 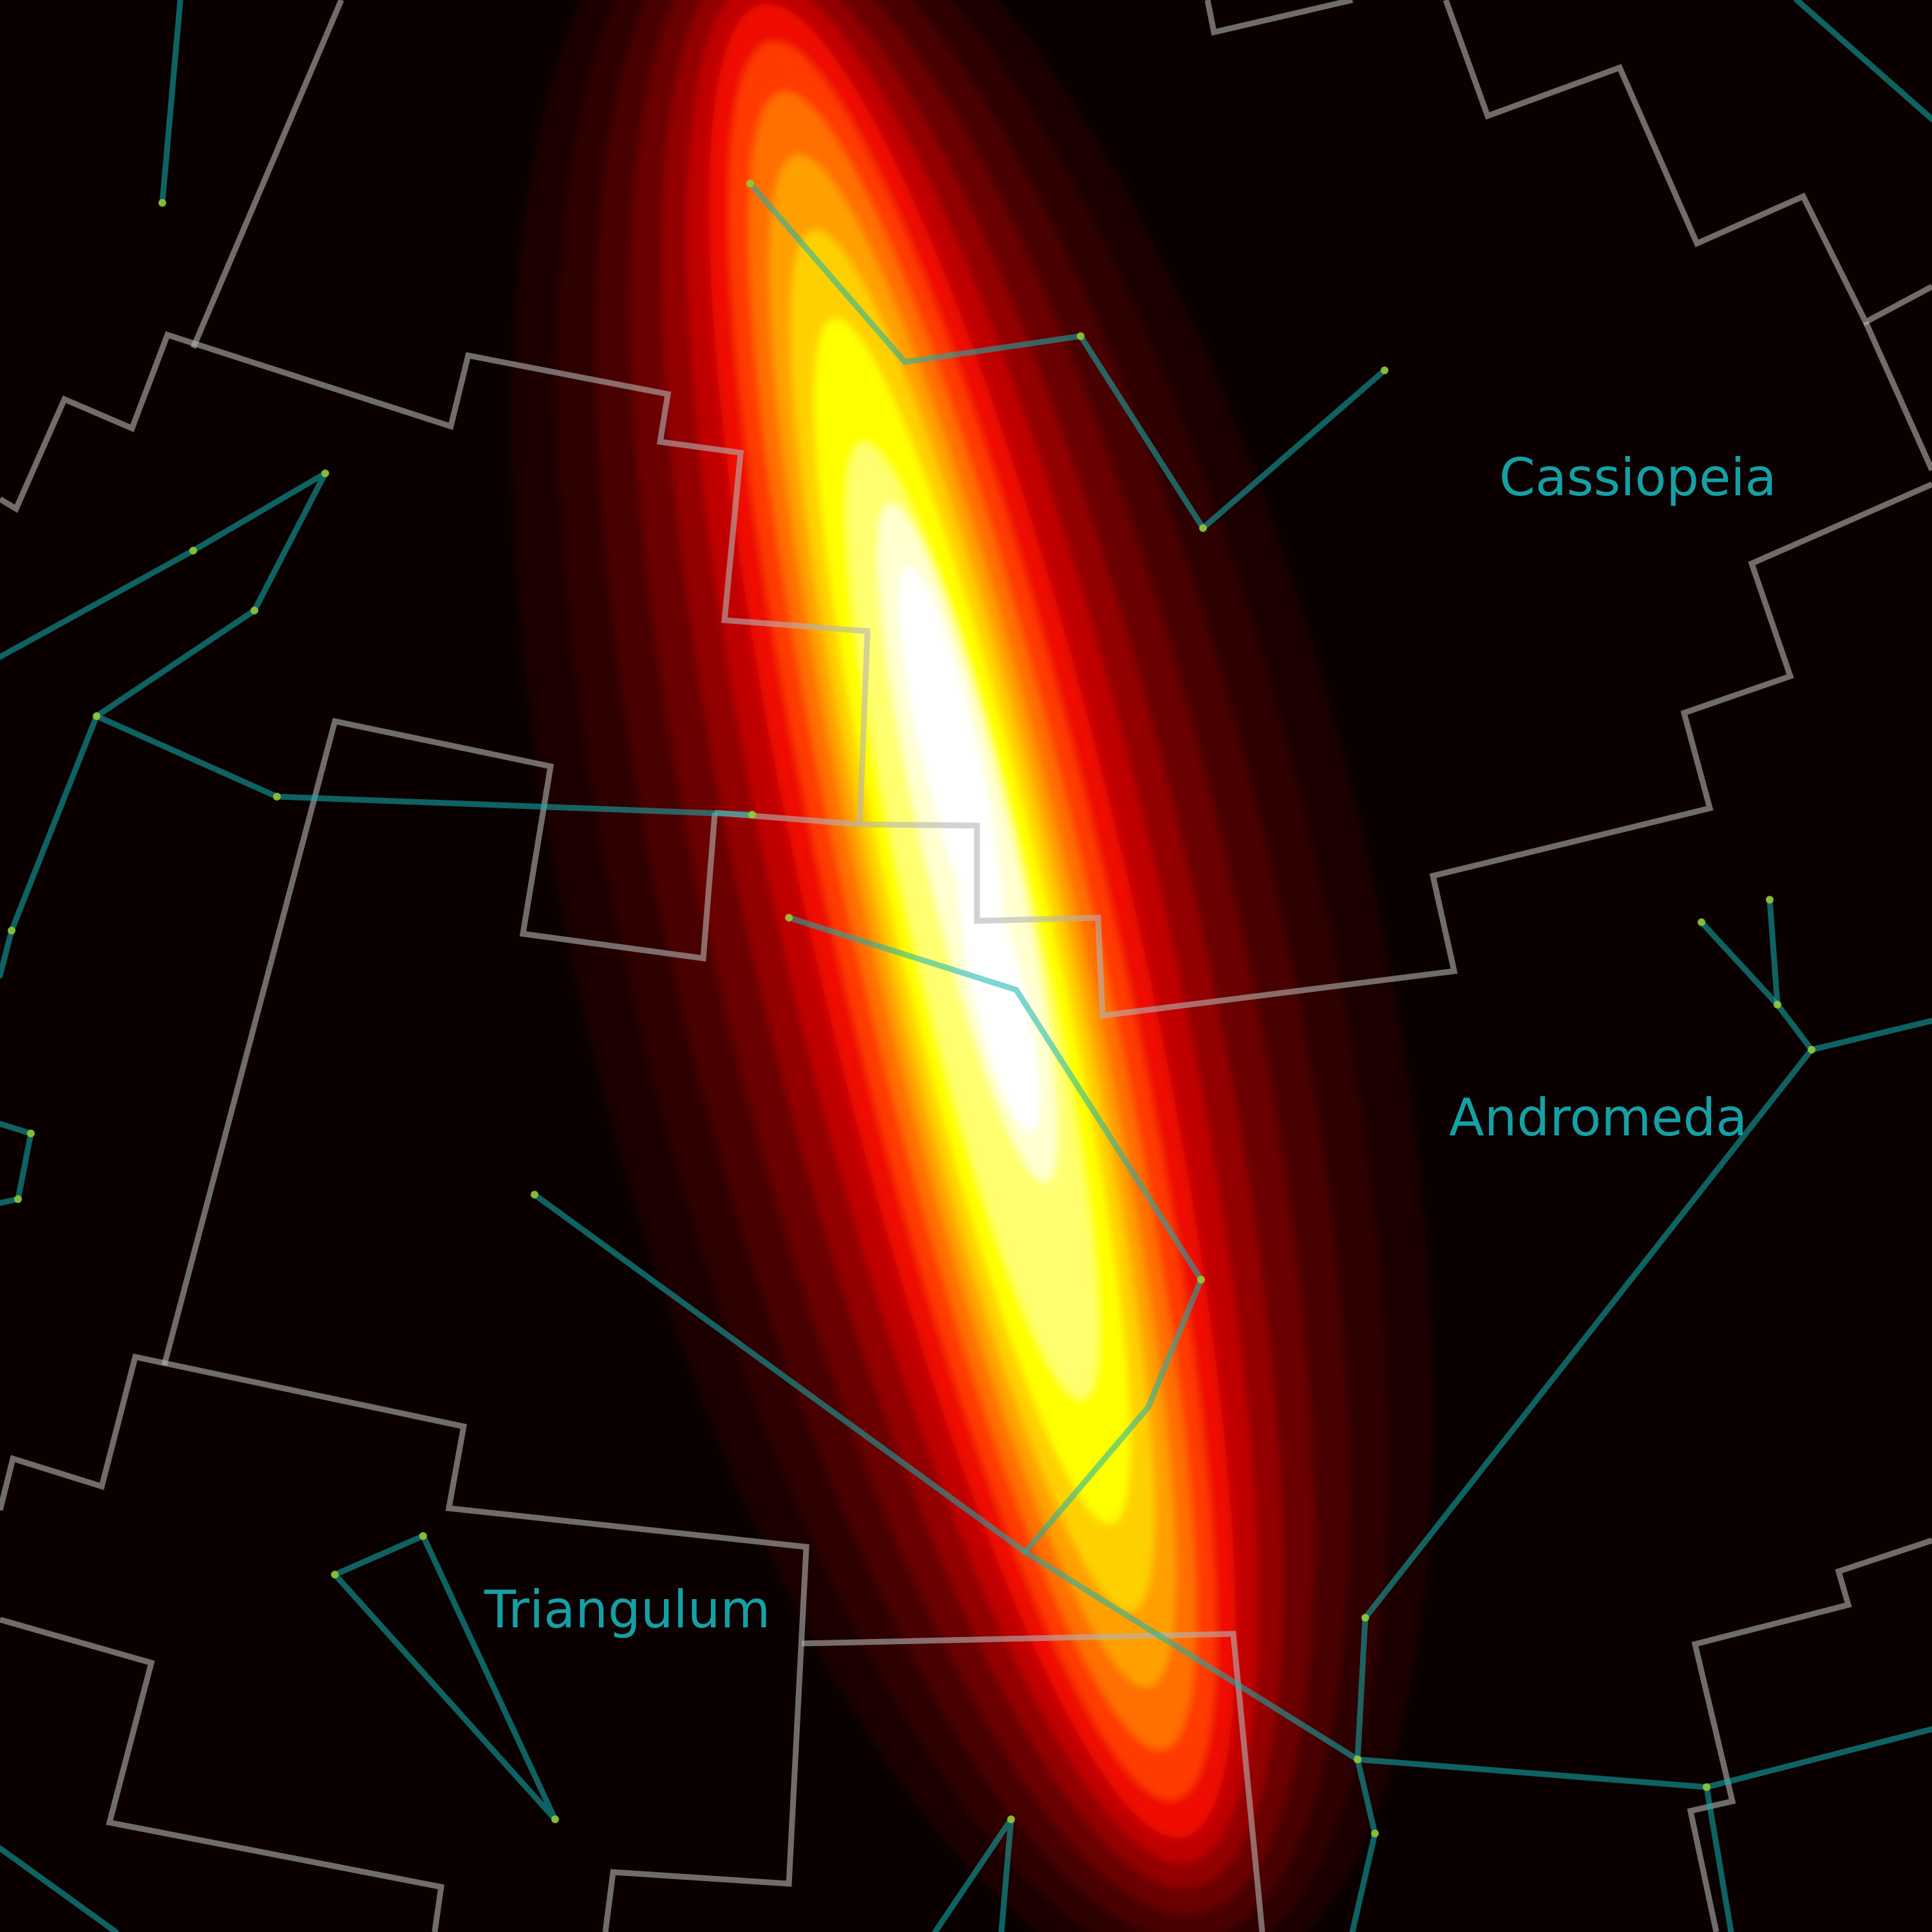 What do you see at coordinates (1638, 478) in the screenshot?
I see `constellation-label-cassiopeia: Cassiopeia` at bounding box center [1638, 478].